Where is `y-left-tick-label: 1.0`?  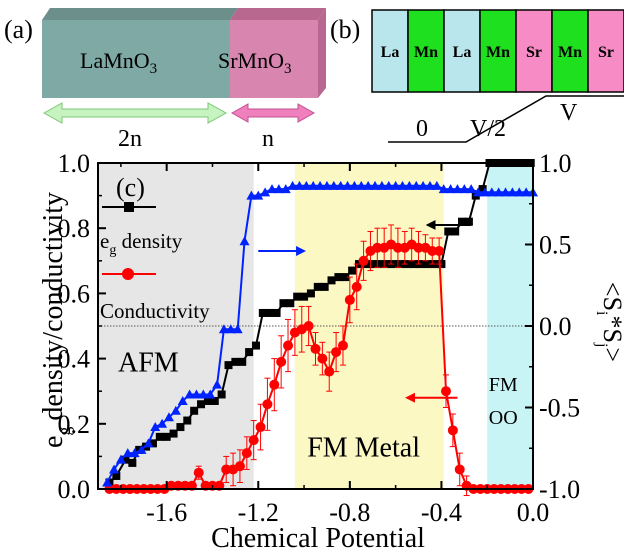
y-left-tick-label: 1.0 is located at coordinates (74, 163).